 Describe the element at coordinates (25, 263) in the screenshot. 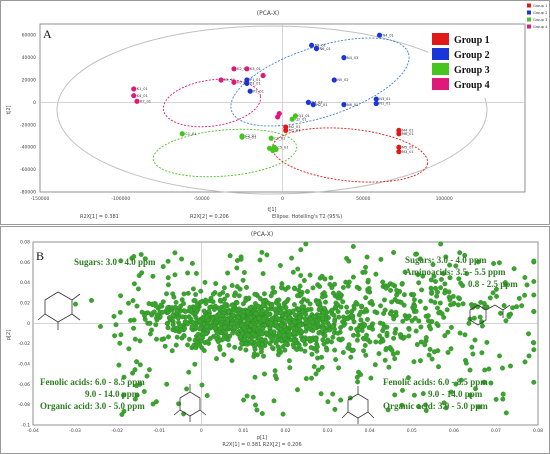

I see `y-tick-label-b: 0.06` at that location.